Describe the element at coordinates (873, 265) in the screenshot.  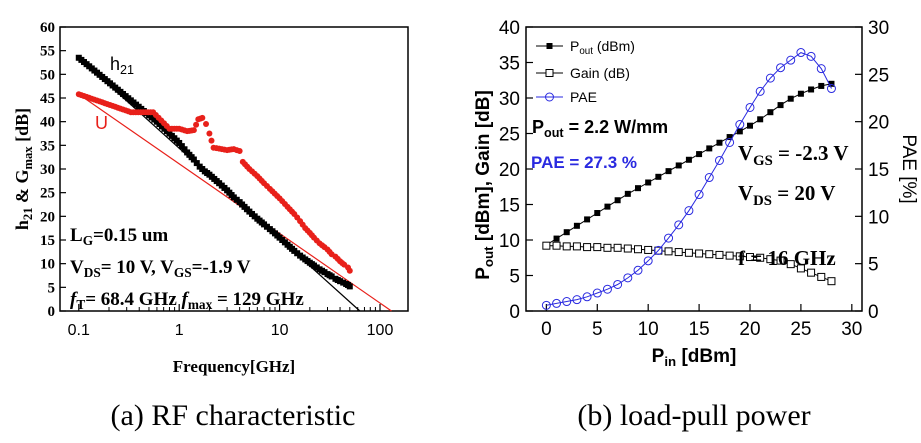
I see `y2-tick-label: 5` at that location.